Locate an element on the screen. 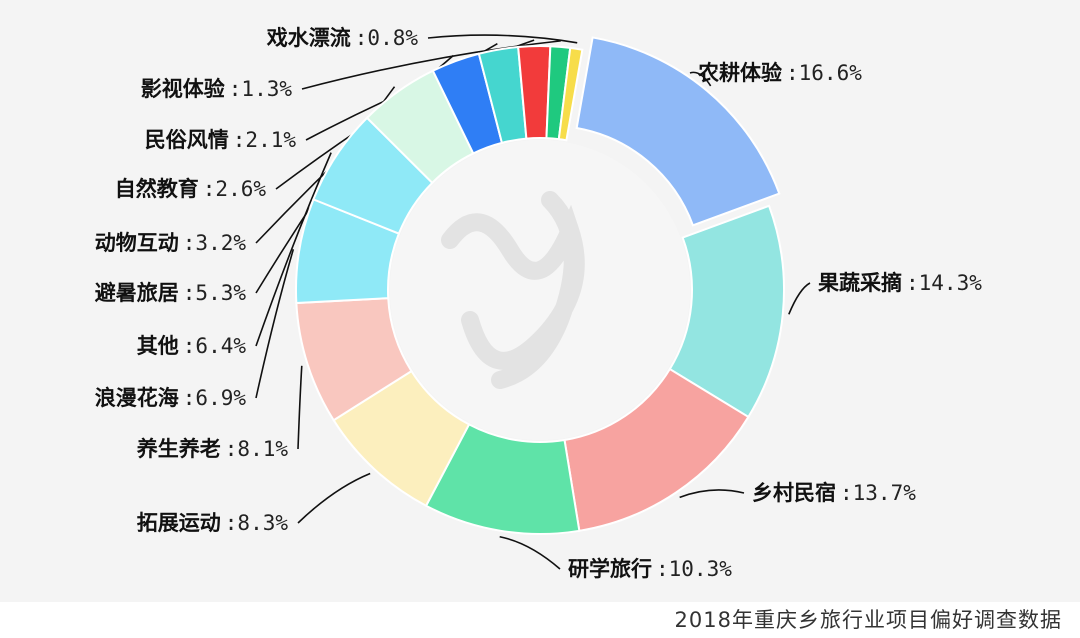 This screenshot has height=638, width=1080. slice-label-name-13: 戏水漂流 is located at coordinates (308, 38).